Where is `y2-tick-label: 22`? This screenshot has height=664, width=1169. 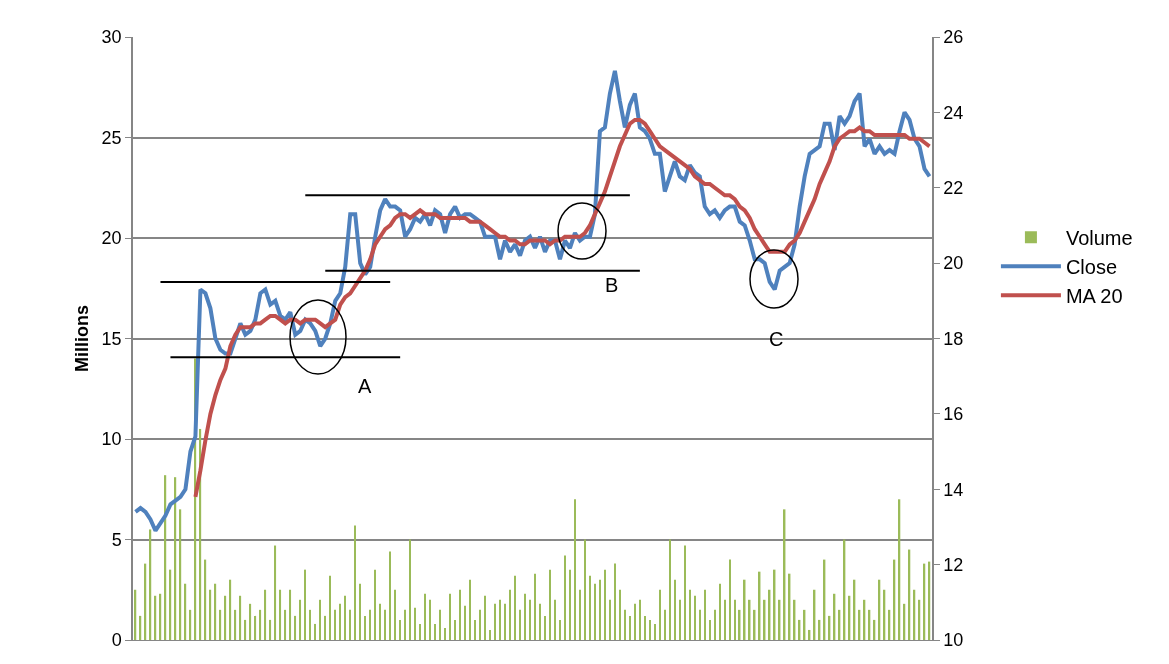 y2-tick-label: 22 is located at coordinates (953, 188).